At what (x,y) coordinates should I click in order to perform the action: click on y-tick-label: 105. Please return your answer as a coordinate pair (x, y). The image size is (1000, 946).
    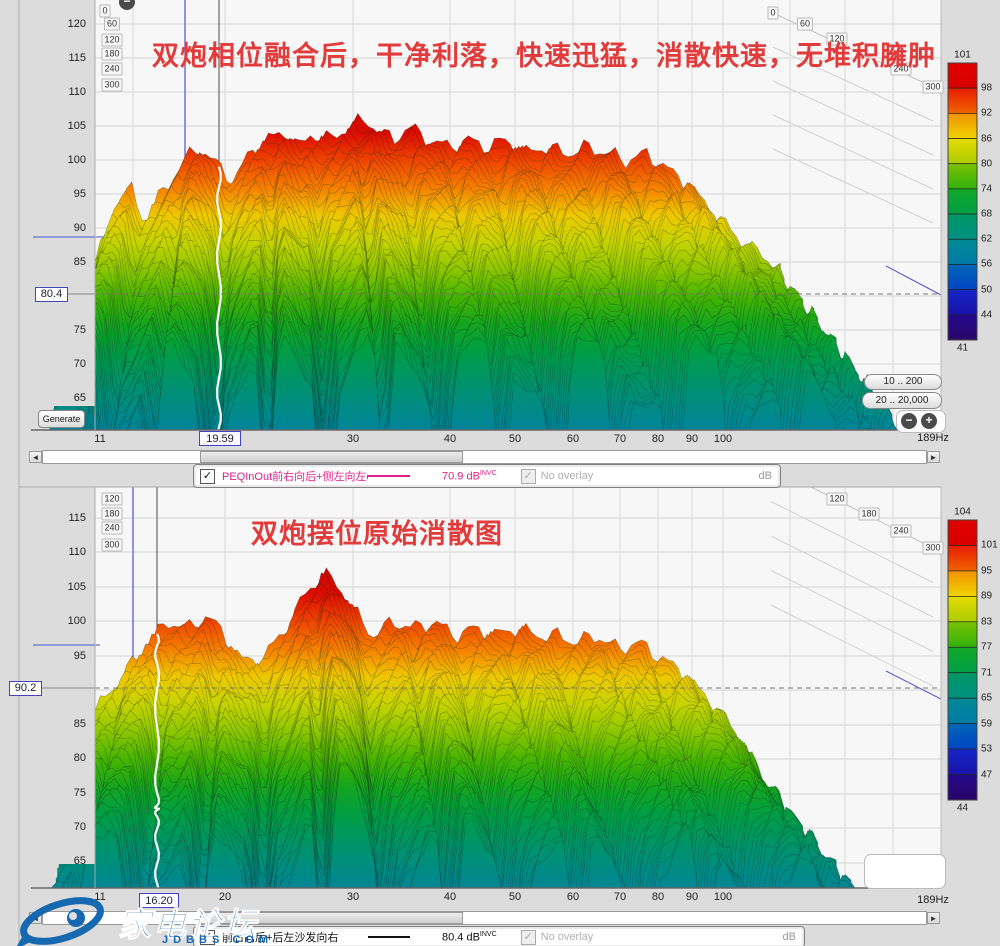
    Looking at the image, I should click on (76, 126).